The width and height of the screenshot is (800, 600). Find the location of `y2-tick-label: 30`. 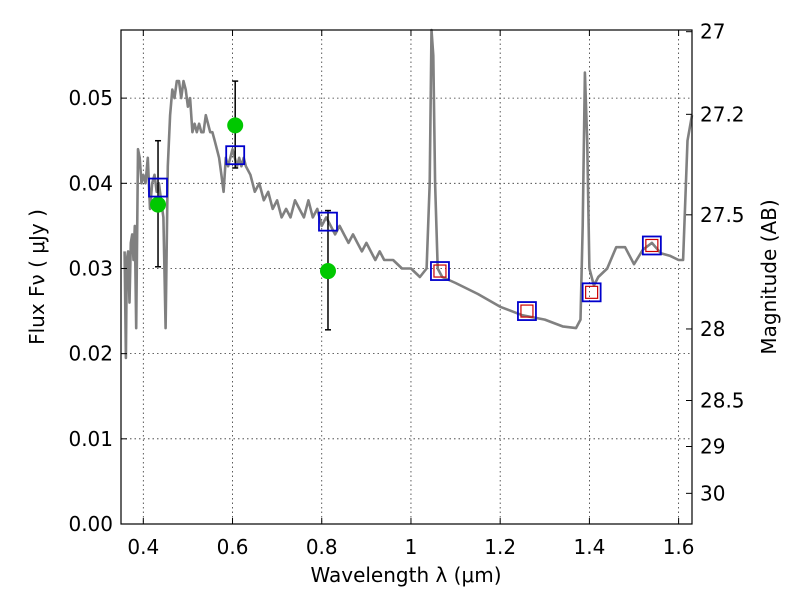

y2-tick-label: 30 is located at coordinates (712, 493).